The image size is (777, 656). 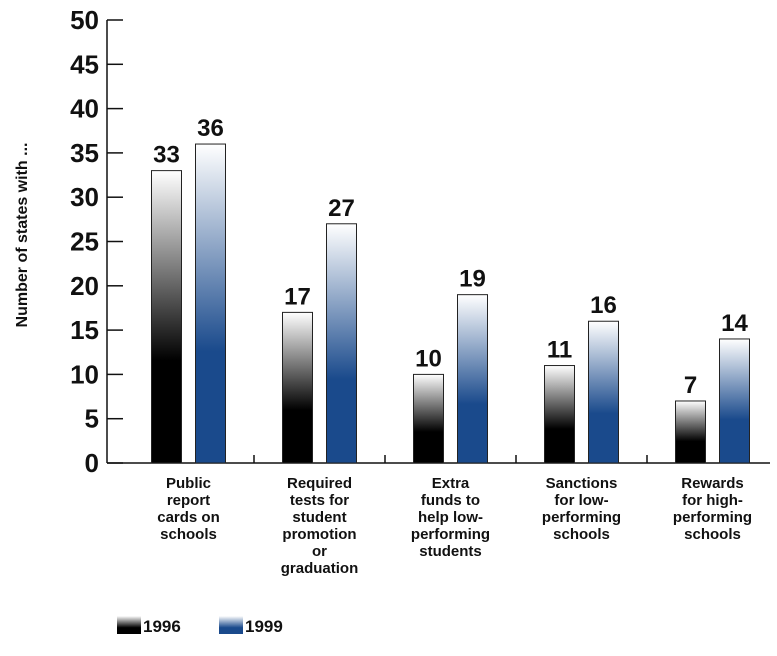 I want to click on y-tick-label: 30, so click(x=84, y=197).